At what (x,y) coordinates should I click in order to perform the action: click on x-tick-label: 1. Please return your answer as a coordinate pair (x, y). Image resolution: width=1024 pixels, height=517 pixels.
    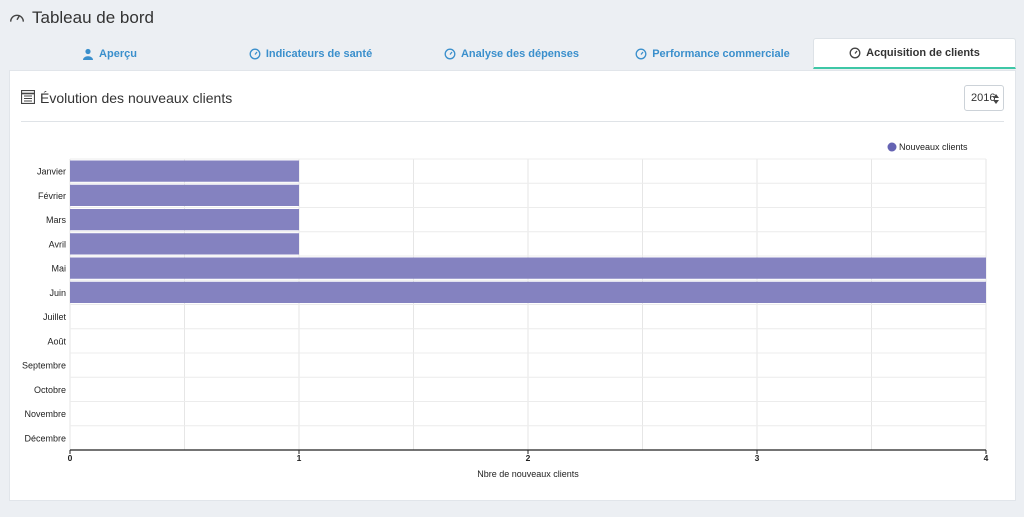
    Looking at the image, I should click on (299, 458).